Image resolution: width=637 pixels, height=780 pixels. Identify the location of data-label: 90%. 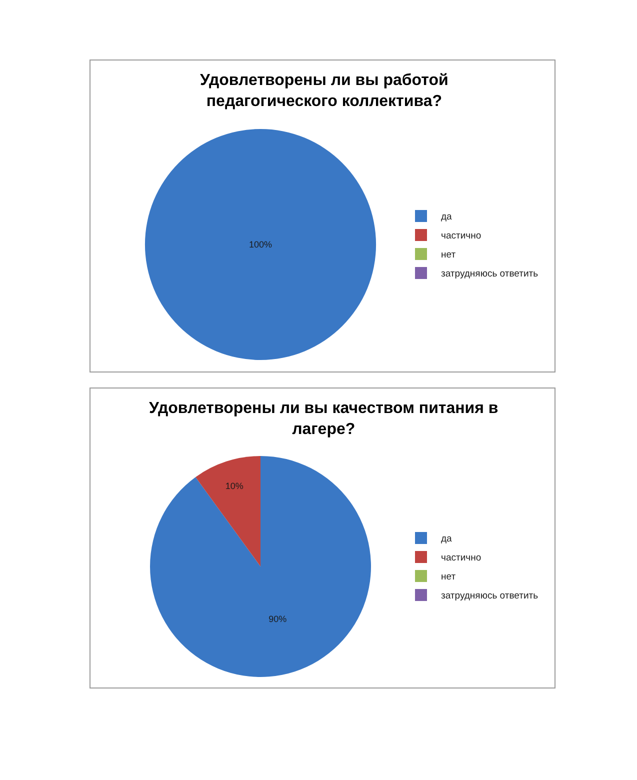
(277, 619).